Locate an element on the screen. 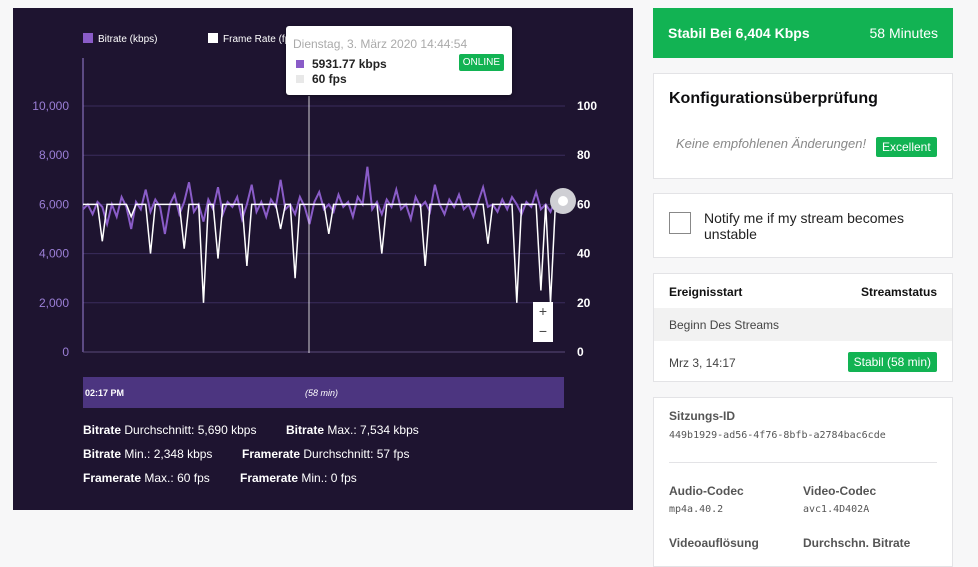  tooltip-fps-swatch is located at coordinates (300, 79).